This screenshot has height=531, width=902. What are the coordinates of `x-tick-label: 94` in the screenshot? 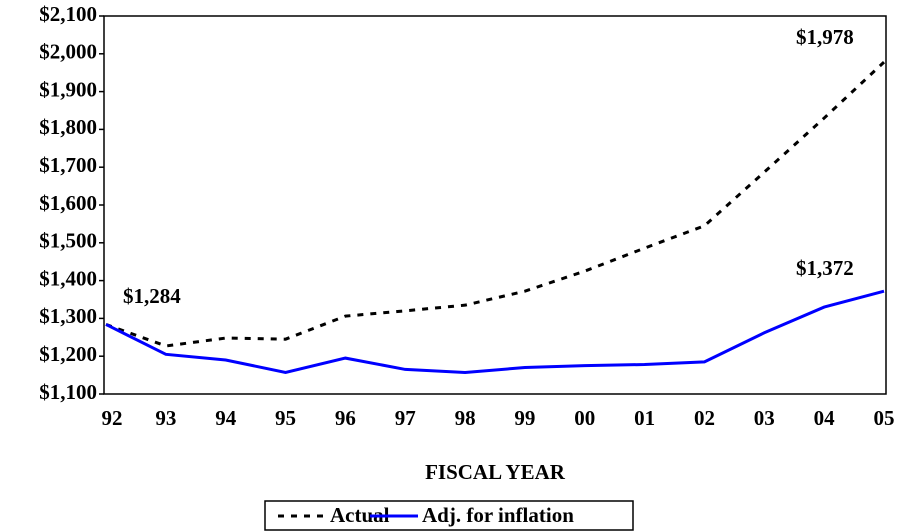 It's located at (226, 418).